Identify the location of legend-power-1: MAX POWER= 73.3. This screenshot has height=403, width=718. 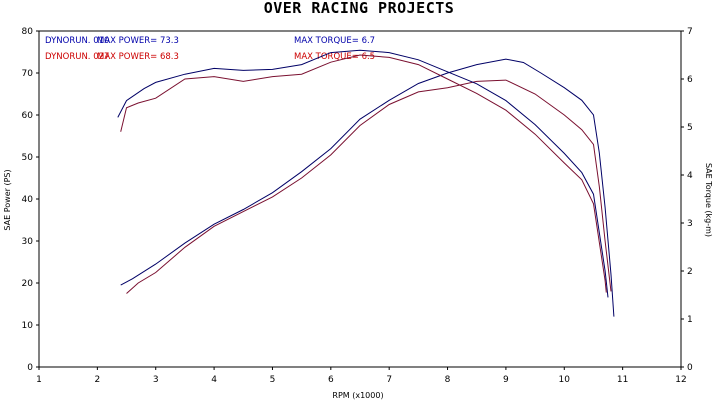
(138, 41).